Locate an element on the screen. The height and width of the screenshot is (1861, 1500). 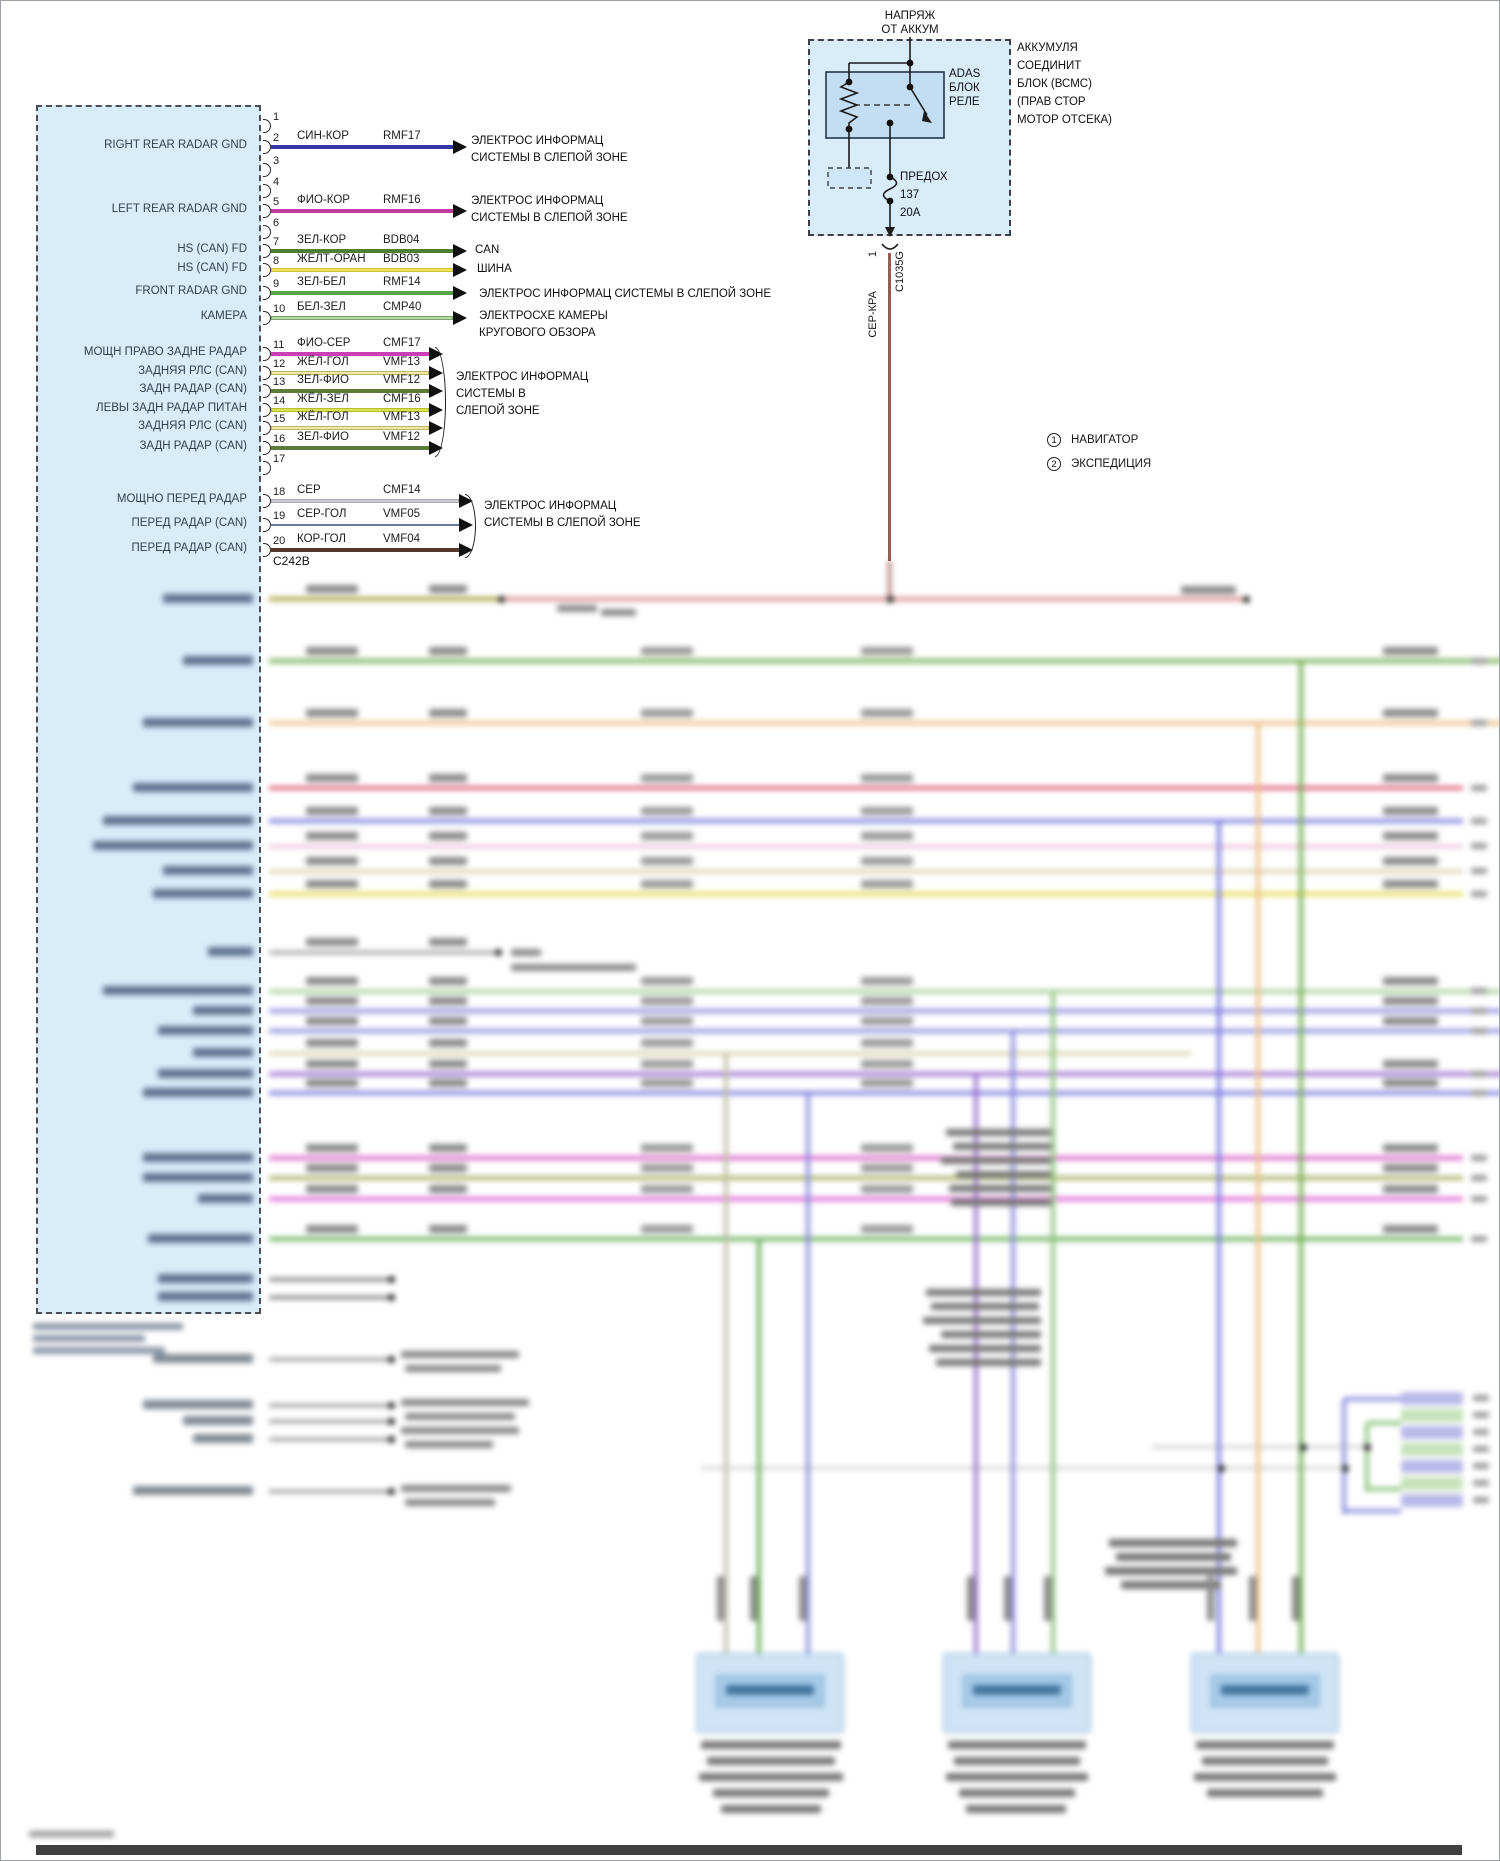
dest-line: СИСТЕМЫ В СЛЕПОЙ ЗОНЕ is located at coordinates (562, 523).